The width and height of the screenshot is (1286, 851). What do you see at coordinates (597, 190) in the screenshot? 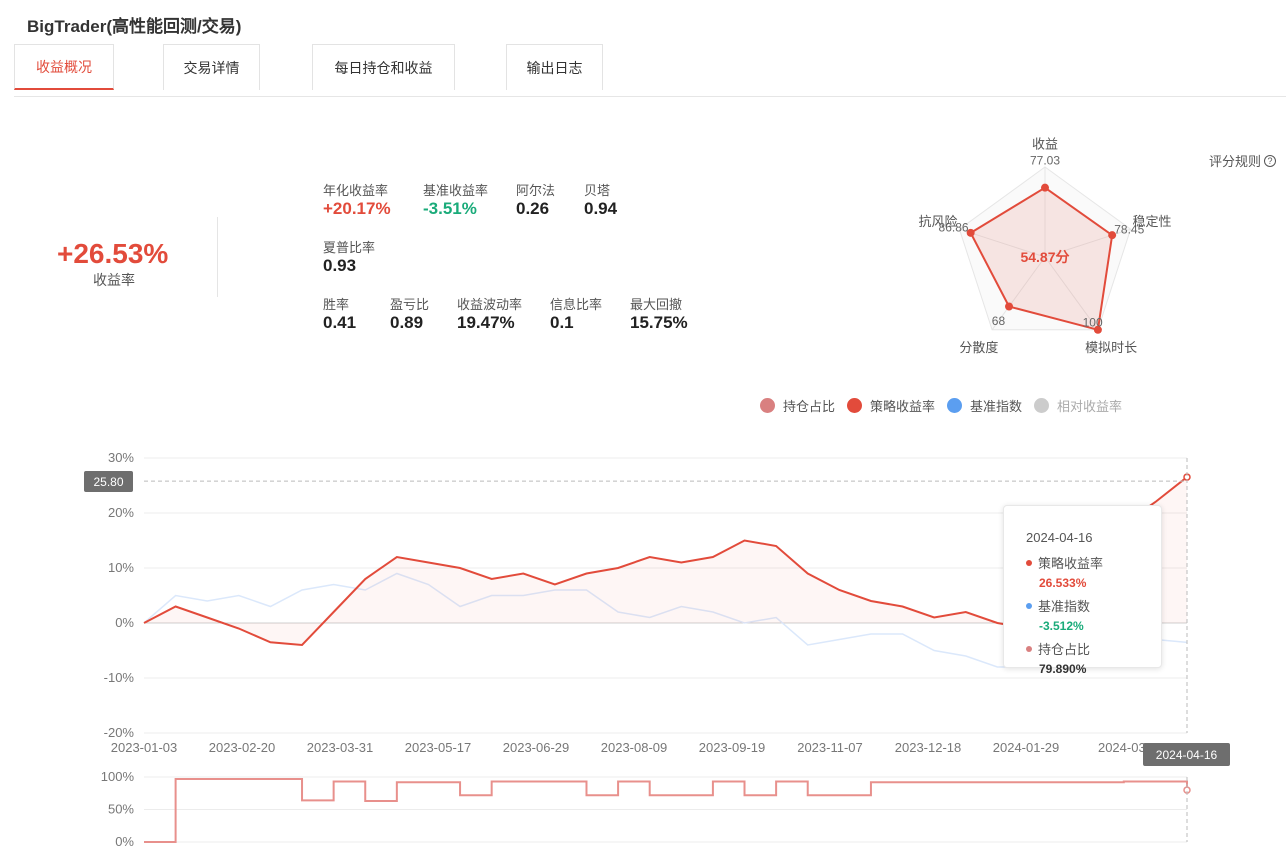
I see `metric-label: 贝塔` at bounding box center [597, 190].